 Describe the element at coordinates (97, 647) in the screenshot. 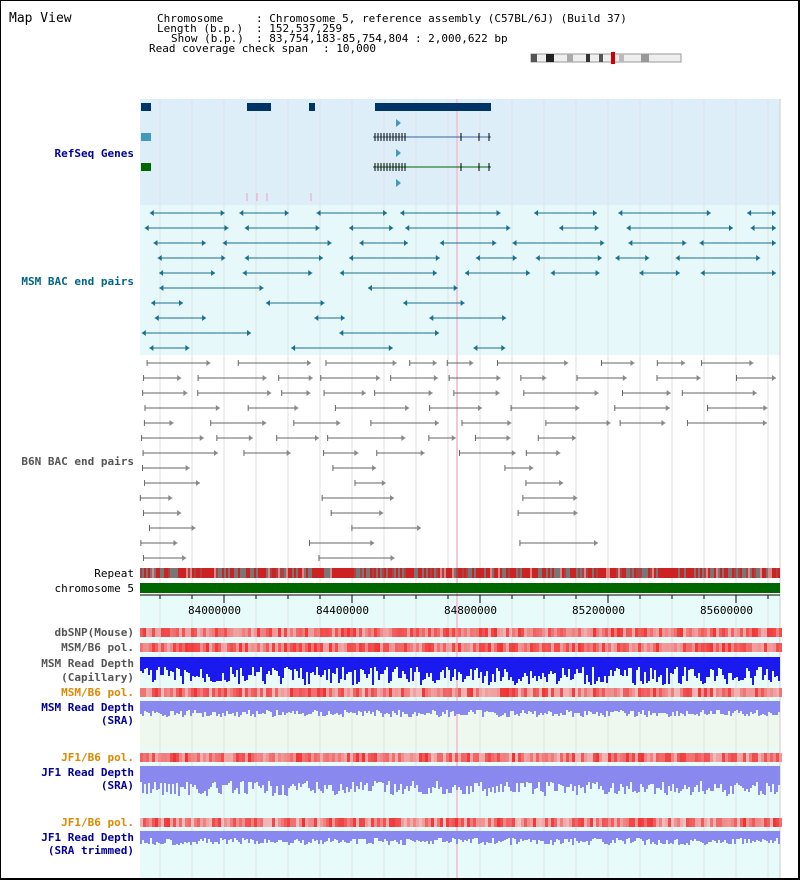

I see `track-label-msm-b6-pol: MSM/B6 pol.` at that location.